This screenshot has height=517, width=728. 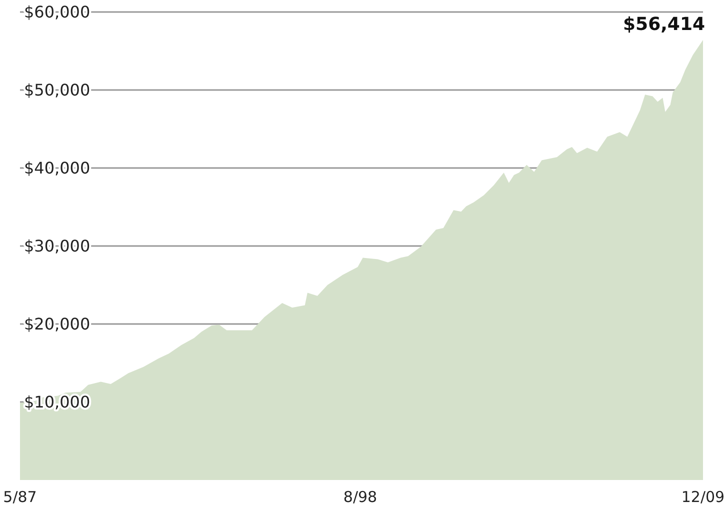 What do you see at coordinates (360, 497) in the screenshot?
I see `x-tick-label: 8/98` at bounding box center [360, 497].